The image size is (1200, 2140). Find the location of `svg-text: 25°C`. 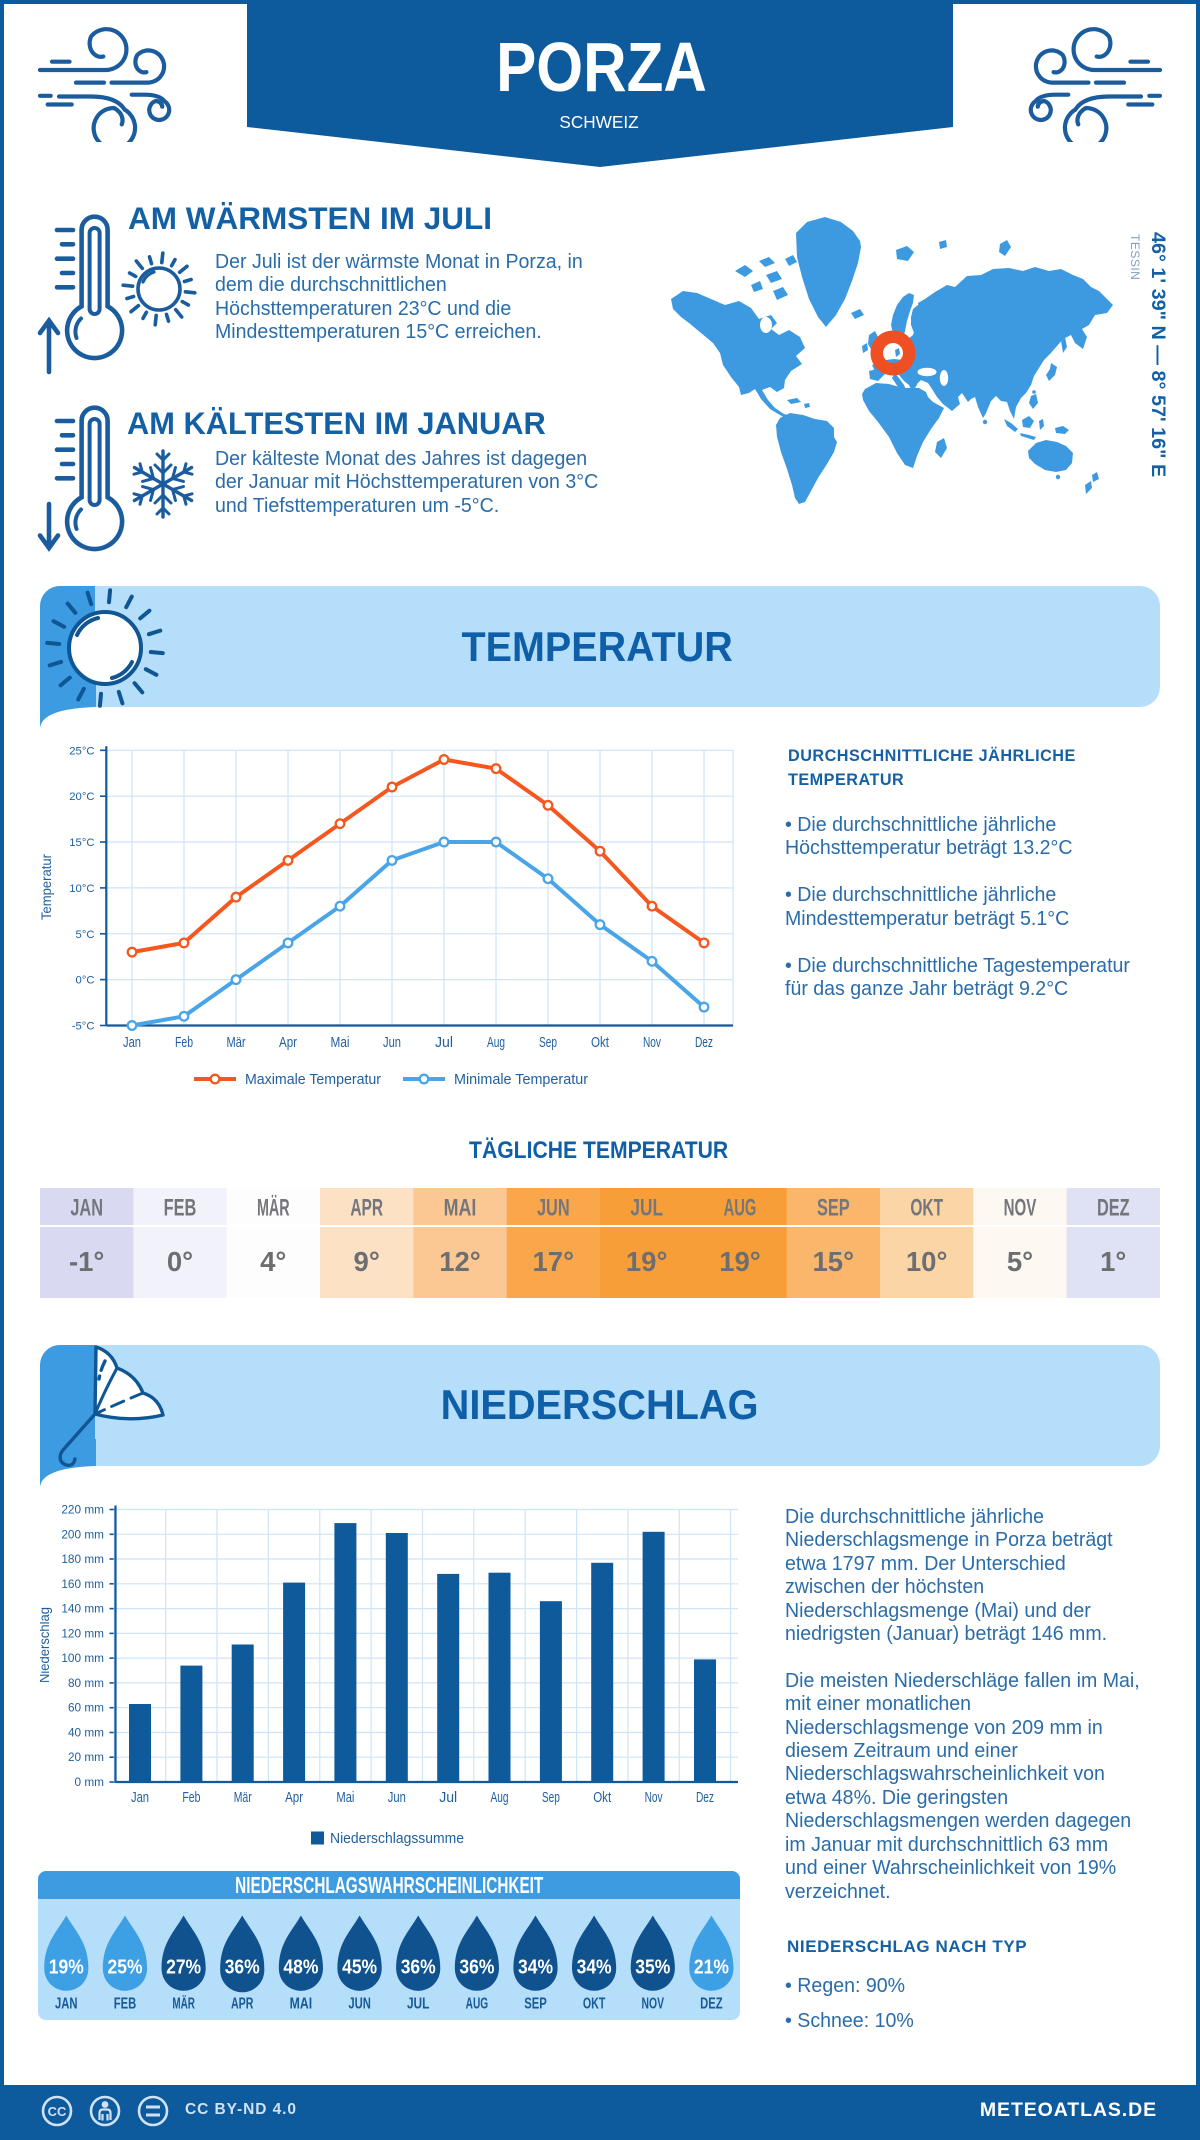

svg-text: 25°C is located at coordinates (81, 751).